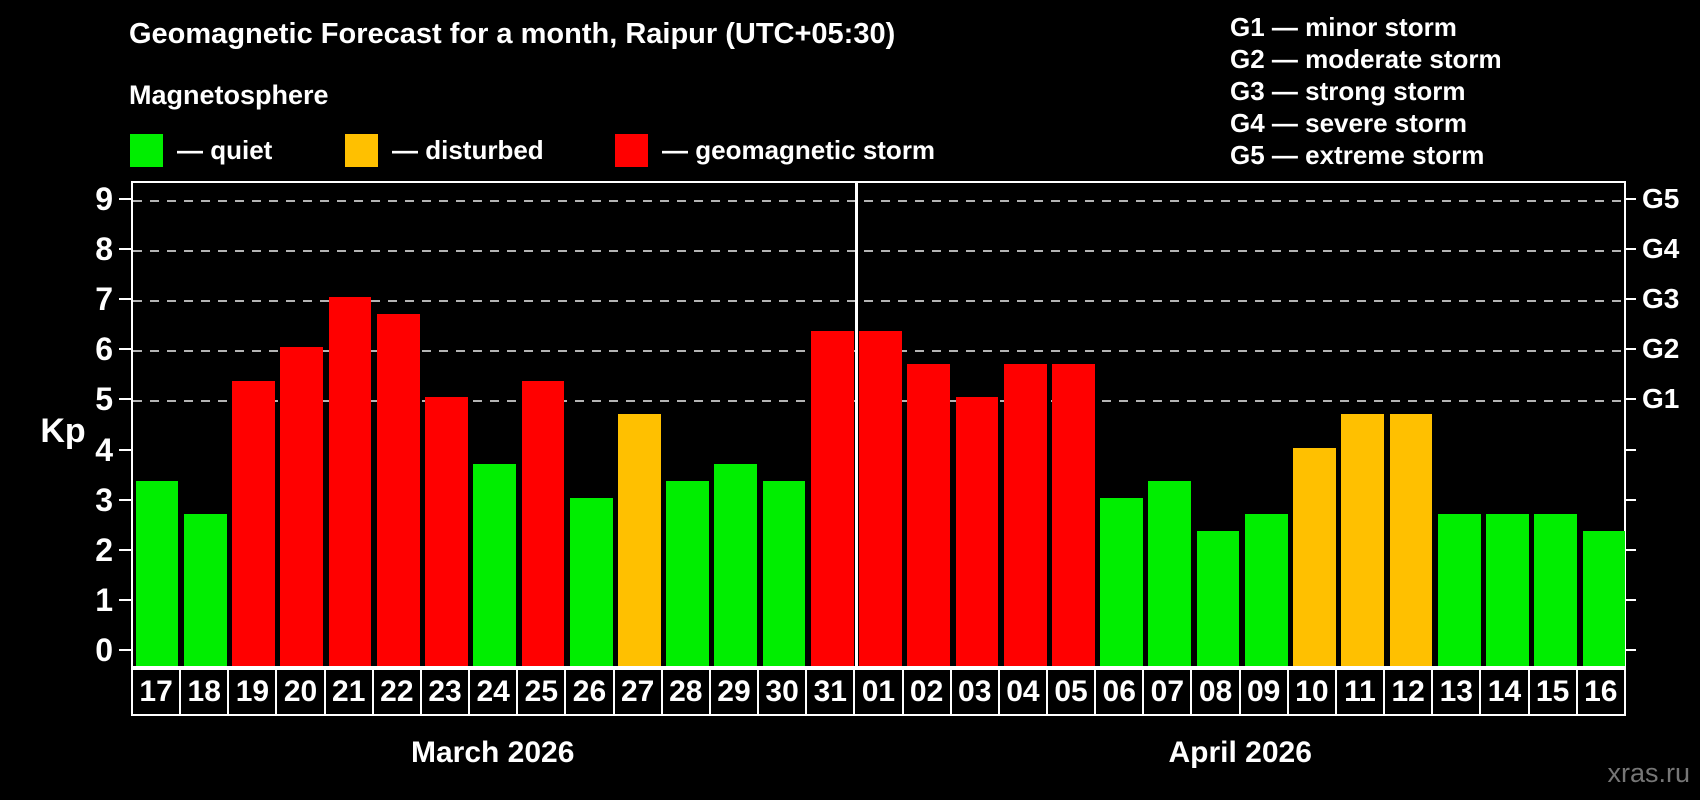 This screenshot has width=1700, height=800. Describe the element at coordinates (1360, 692) in the screenshot. I see `day-label-11: 11` at that location.